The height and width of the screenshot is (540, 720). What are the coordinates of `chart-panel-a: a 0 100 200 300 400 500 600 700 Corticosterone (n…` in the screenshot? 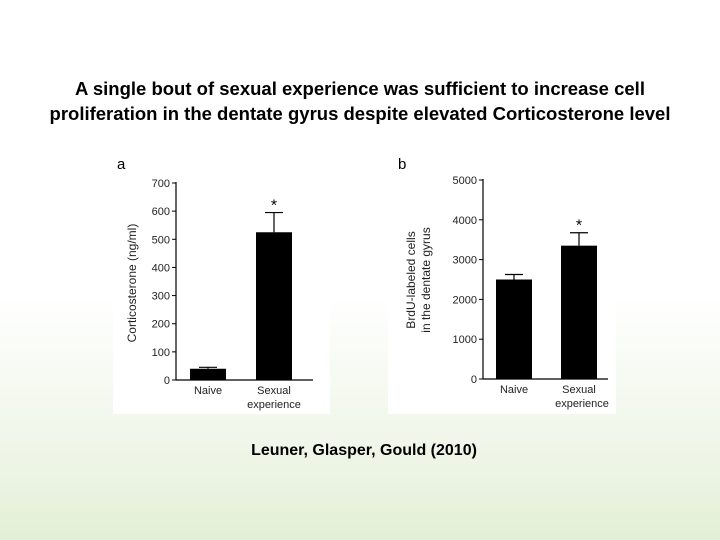 It's located at (221, 283).